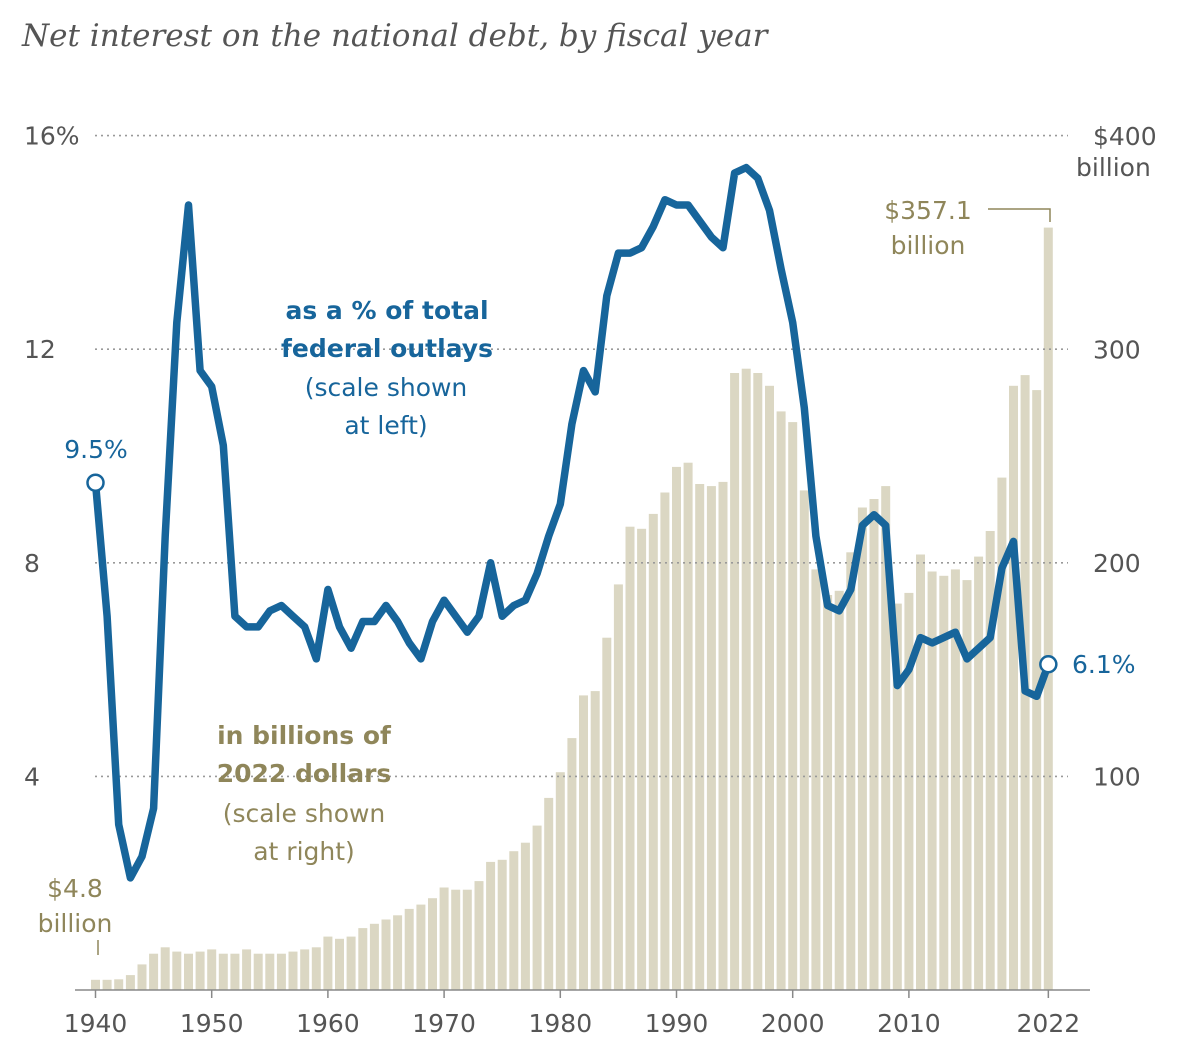  What do you see at coordinates (304, 735) in the screenshot?
I see `bar-series-label: in billions of` at bounding box center [304, 735].